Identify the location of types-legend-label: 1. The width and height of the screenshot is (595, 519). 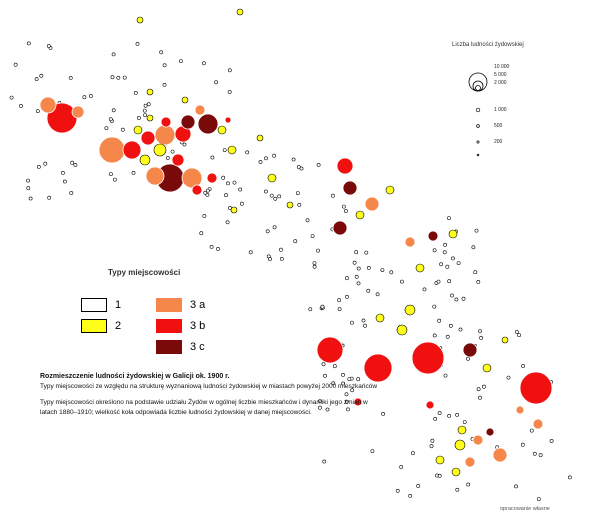
(118, 305).